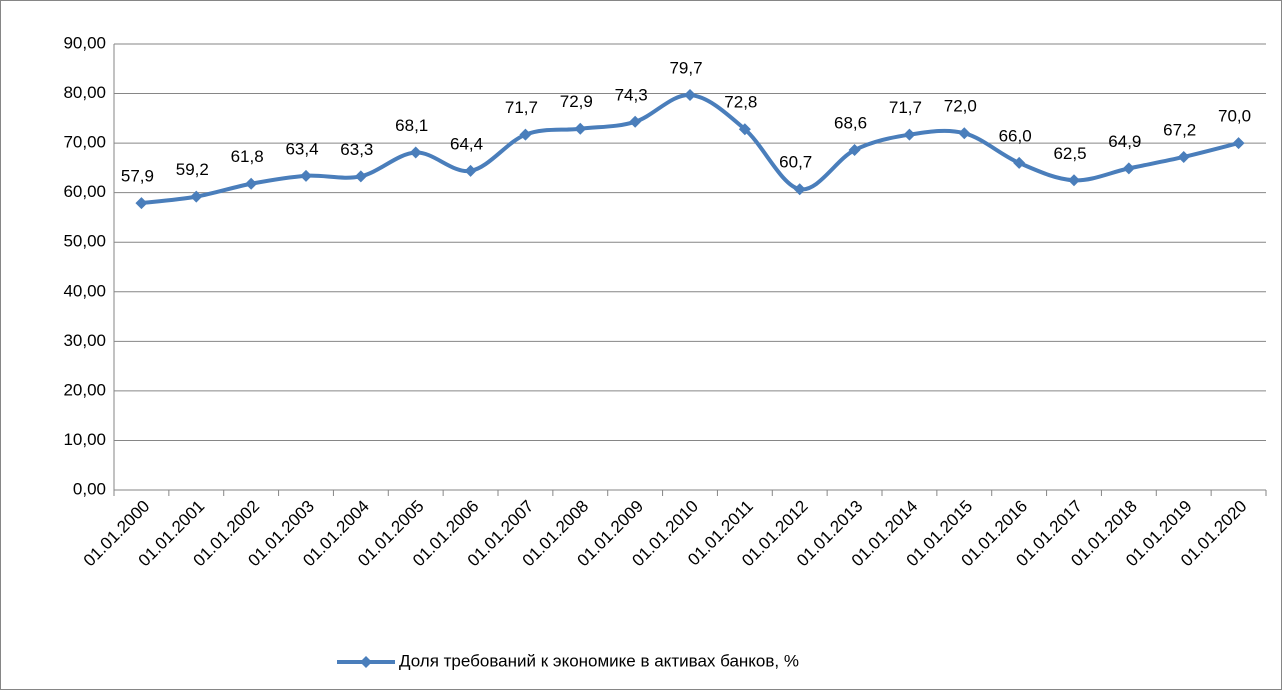 This screenshot has height=691, width=1283. Describe the element at coordinates (89, 488) in the screenshot. I see `y-tick-label: 0,00` at that location.